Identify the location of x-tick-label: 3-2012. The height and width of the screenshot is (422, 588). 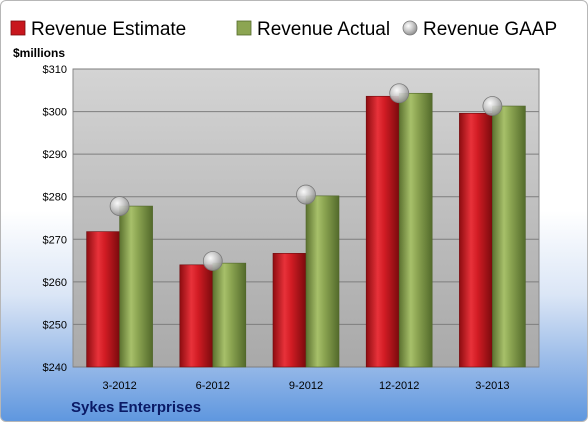
(119, 386).